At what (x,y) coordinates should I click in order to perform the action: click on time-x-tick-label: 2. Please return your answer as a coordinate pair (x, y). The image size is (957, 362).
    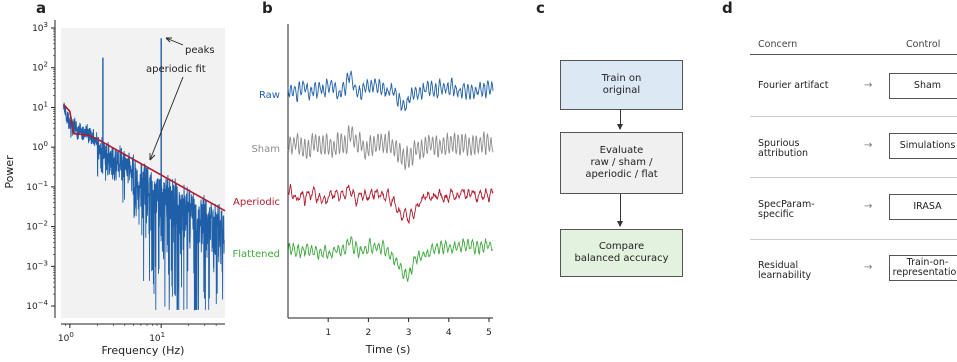
    Looking at the image, I should click on (369, 333).